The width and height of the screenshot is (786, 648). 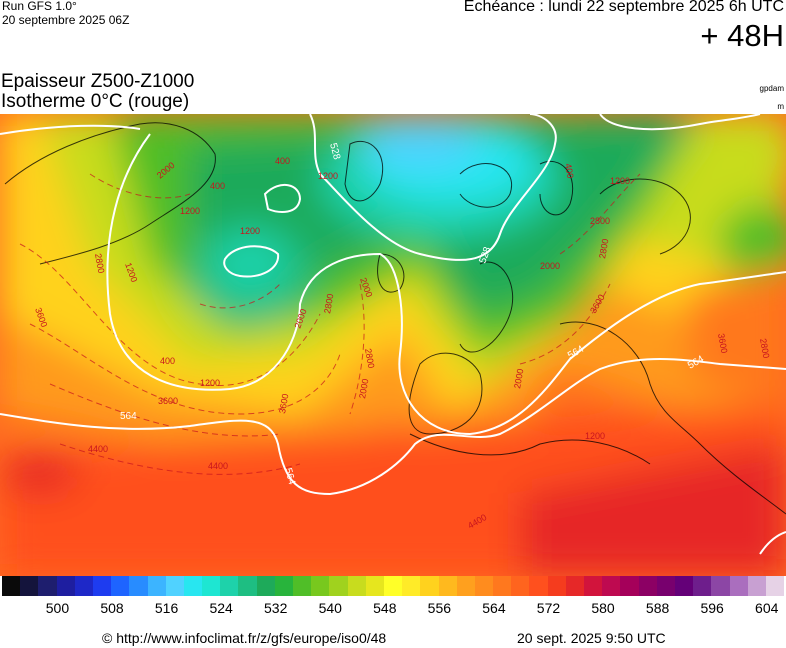 I want to click on colorbar-label: 548, so click(x=385, y=608).